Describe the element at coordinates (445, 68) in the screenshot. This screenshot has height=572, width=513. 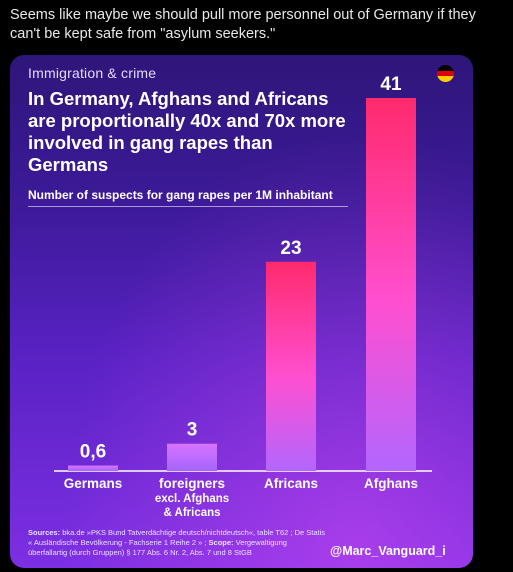
I see `flag-stripe-black` at that location.